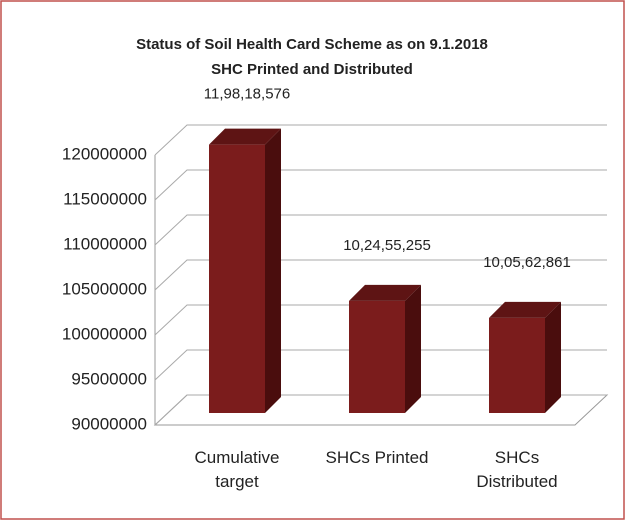 The height and width of the screenshot is (520, 625). Describe the element at coordinates (237, 469) in the screenshot. I see `x-tick-label: Cumulative target` at that location.